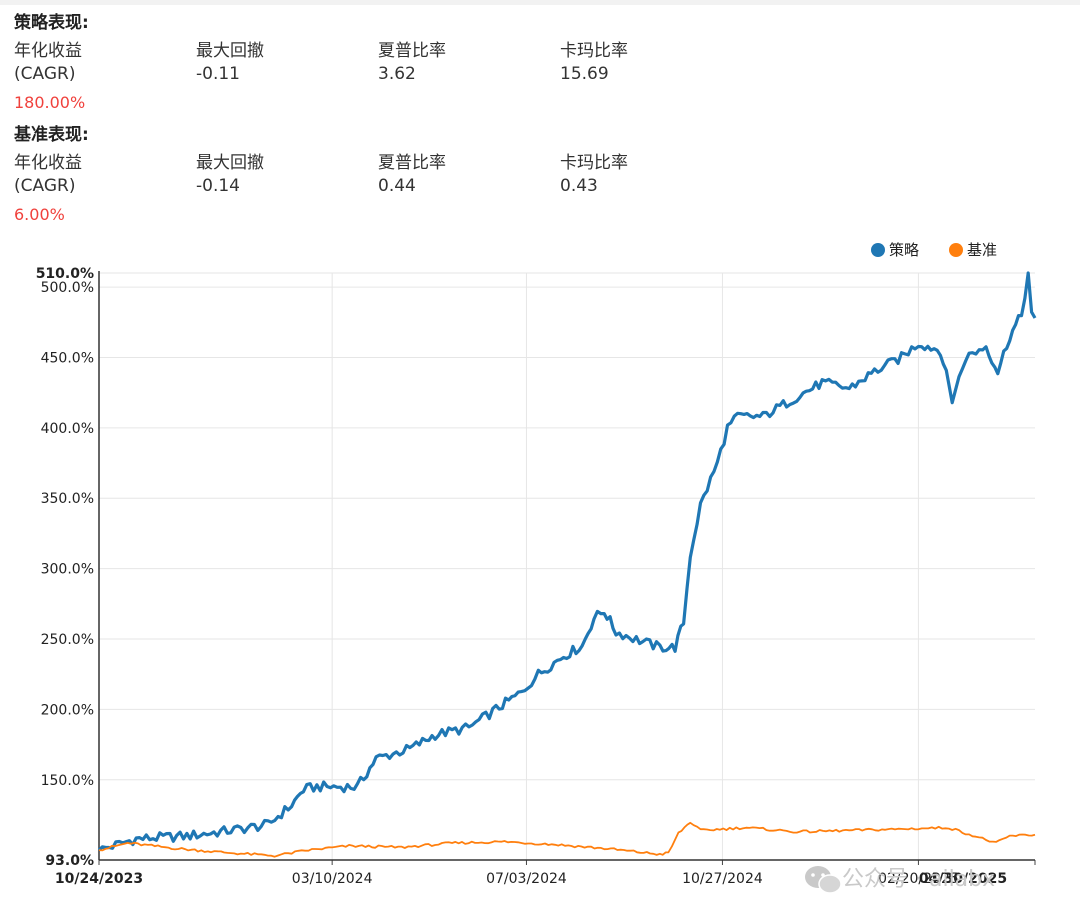 The height and width of the screenshot is (920, 1080). I want to click on strategy-cagr-sublabel: (CAGR), so click(45, 74).